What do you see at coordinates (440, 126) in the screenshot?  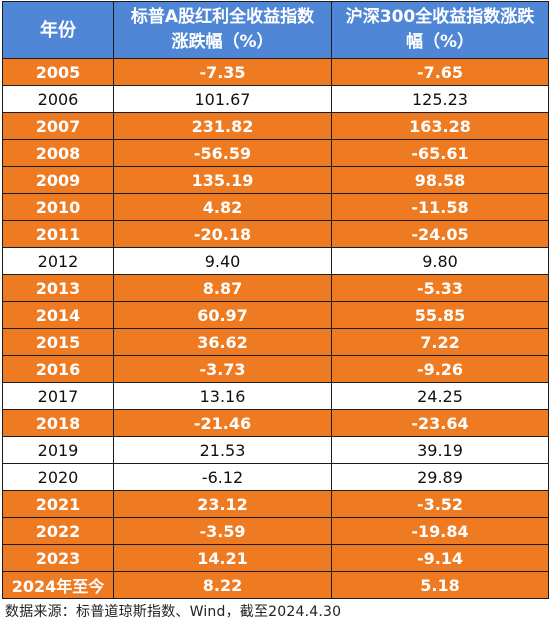 I see `hs300-return-cell: 163.28` at bounding box center [440, 126].